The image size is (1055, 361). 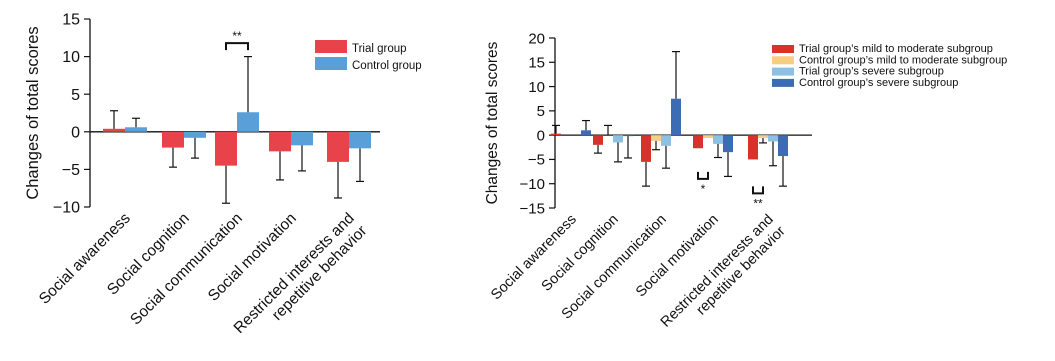 What do you see at coordinates (379, 49) in the screenshot?
I see `legend-label: Trial group` at bounding box center [379, 49].